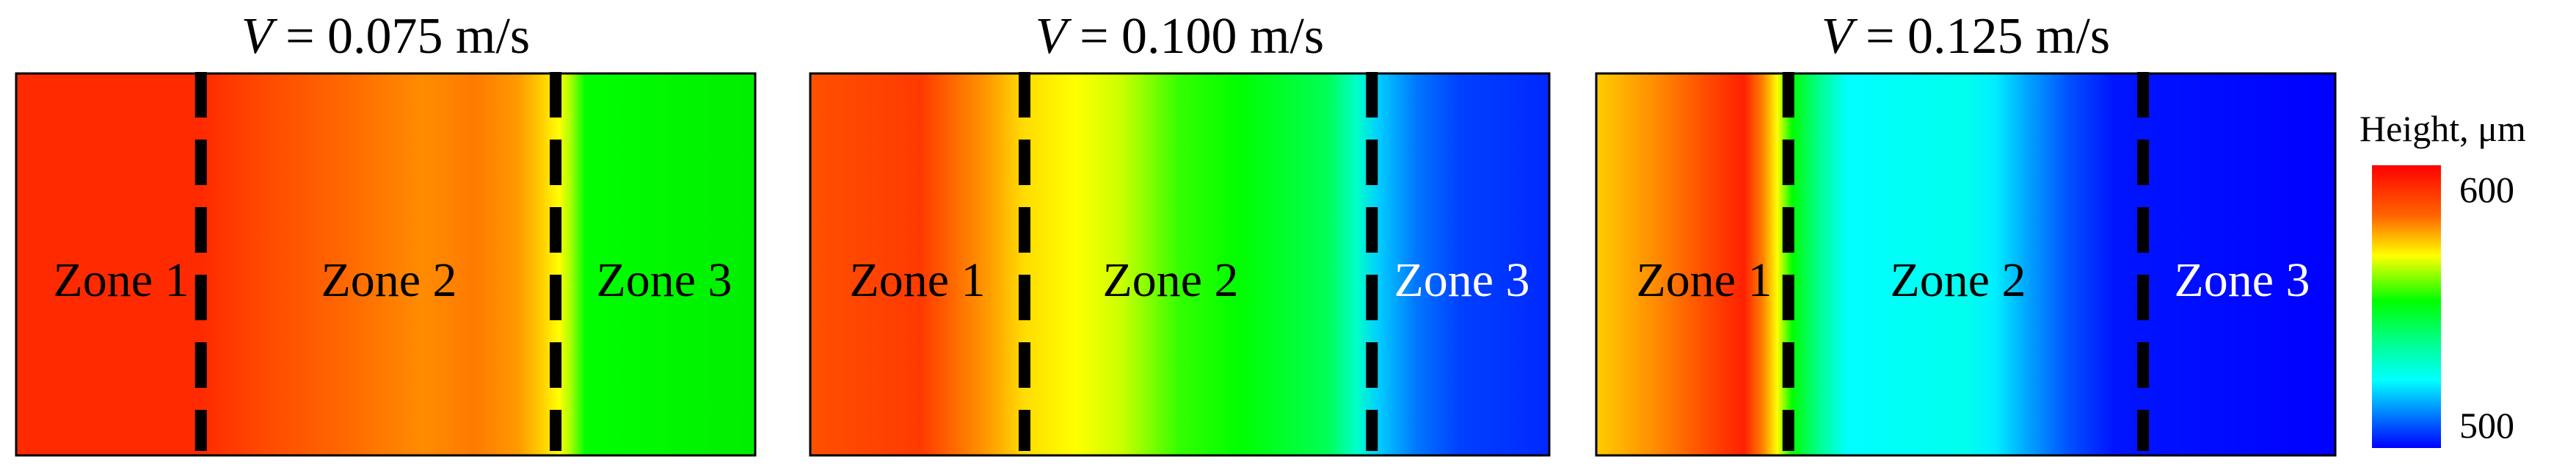 The height and width of the screenshot is (473, 2576). What do you see at coordinates (2486, 425) in the screenshot?
I see `colorbar-tick-label: 500` at bounding box center [2486, 425].